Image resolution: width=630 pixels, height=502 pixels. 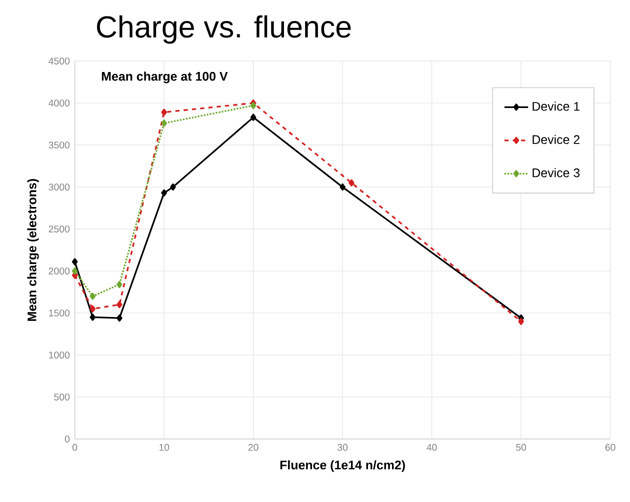 I want to click on legend-label: Device 2, so click(x=556, y=139).